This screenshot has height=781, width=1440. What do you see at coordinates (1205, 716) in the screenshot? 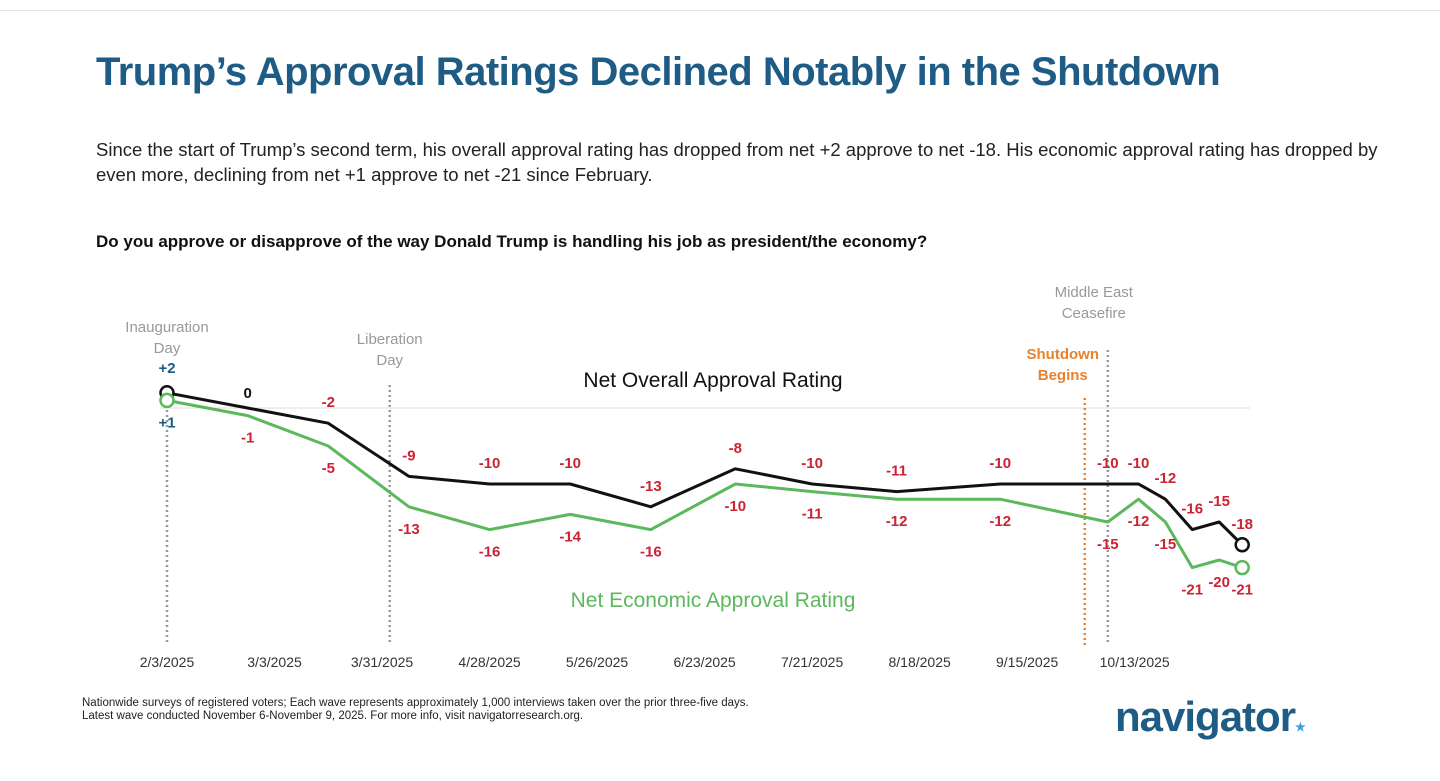
I see `logo-text: navigator` at bounding box center [1205, 716].